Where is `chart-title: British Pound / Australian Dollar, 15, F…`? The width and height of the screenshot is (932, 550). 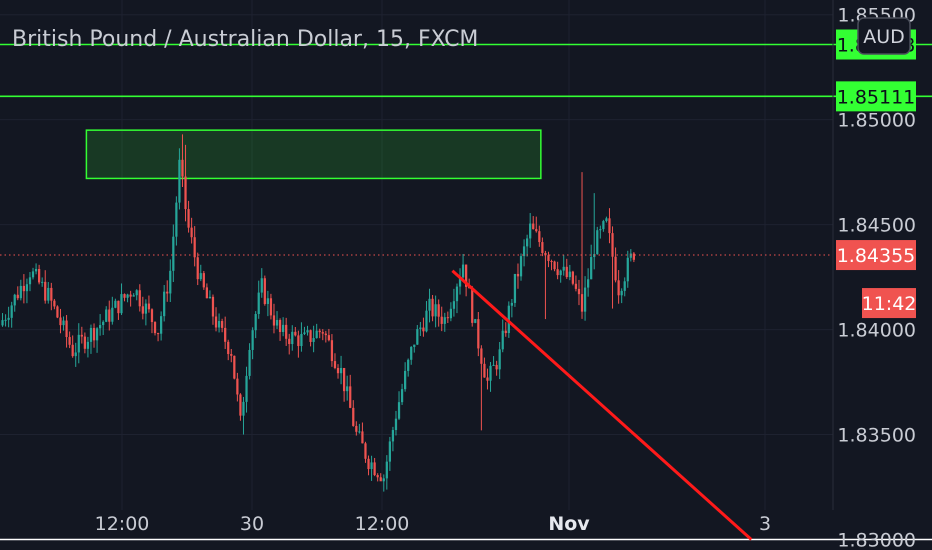 chart-title: British Pound / Australian Dollar, 15, F… is located at coordinates (245, 39).